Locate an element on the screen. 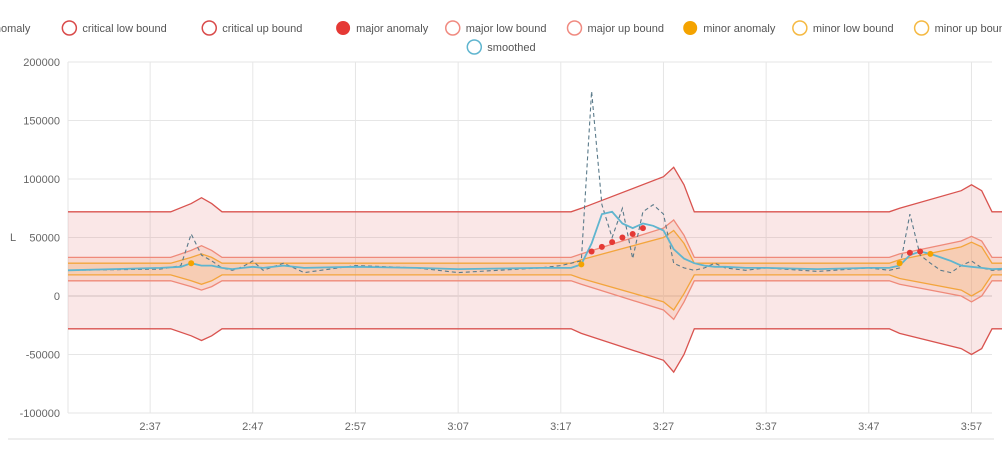 The height and width of the screenshot is (468, 1002). legend-label: minor anomaly is located at coordinates (739, 29).